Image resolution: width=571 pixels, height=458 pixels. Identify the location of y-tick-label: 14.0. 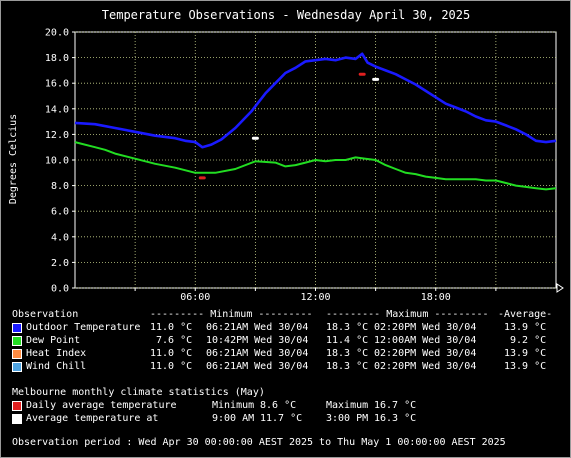
(57, 109).